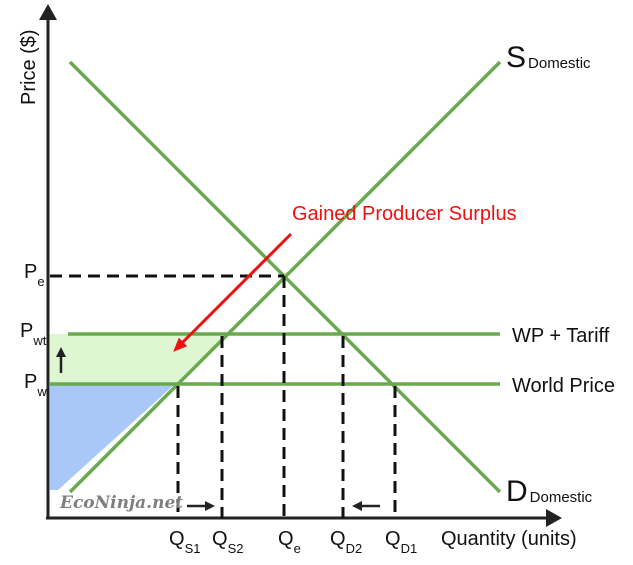  I want to click on wp-tariff-label: WP + Tariff, so click(561, 336).